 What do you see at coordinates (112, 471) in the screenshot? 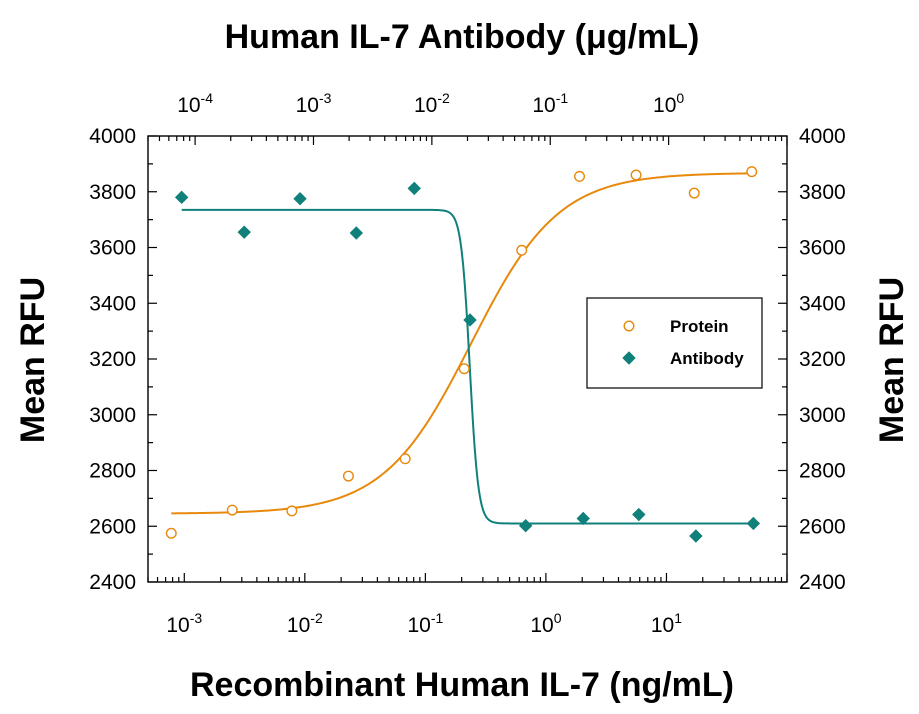
I see `y-left-tick-label: 2800` at bounding box center [112, 471].